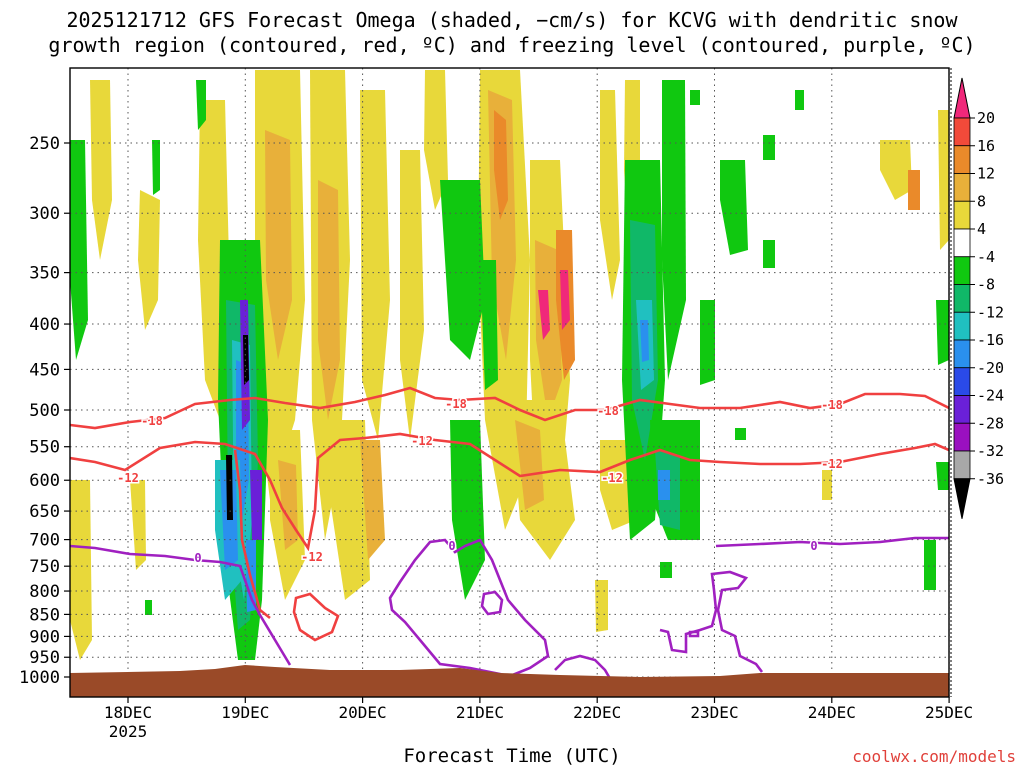 Image resolution: width=1024 pixels, height=768 pixels. Describe the element at coordinates (128, 712) in the screenshot. I see `x-tick-label: 18DEC` at that location.